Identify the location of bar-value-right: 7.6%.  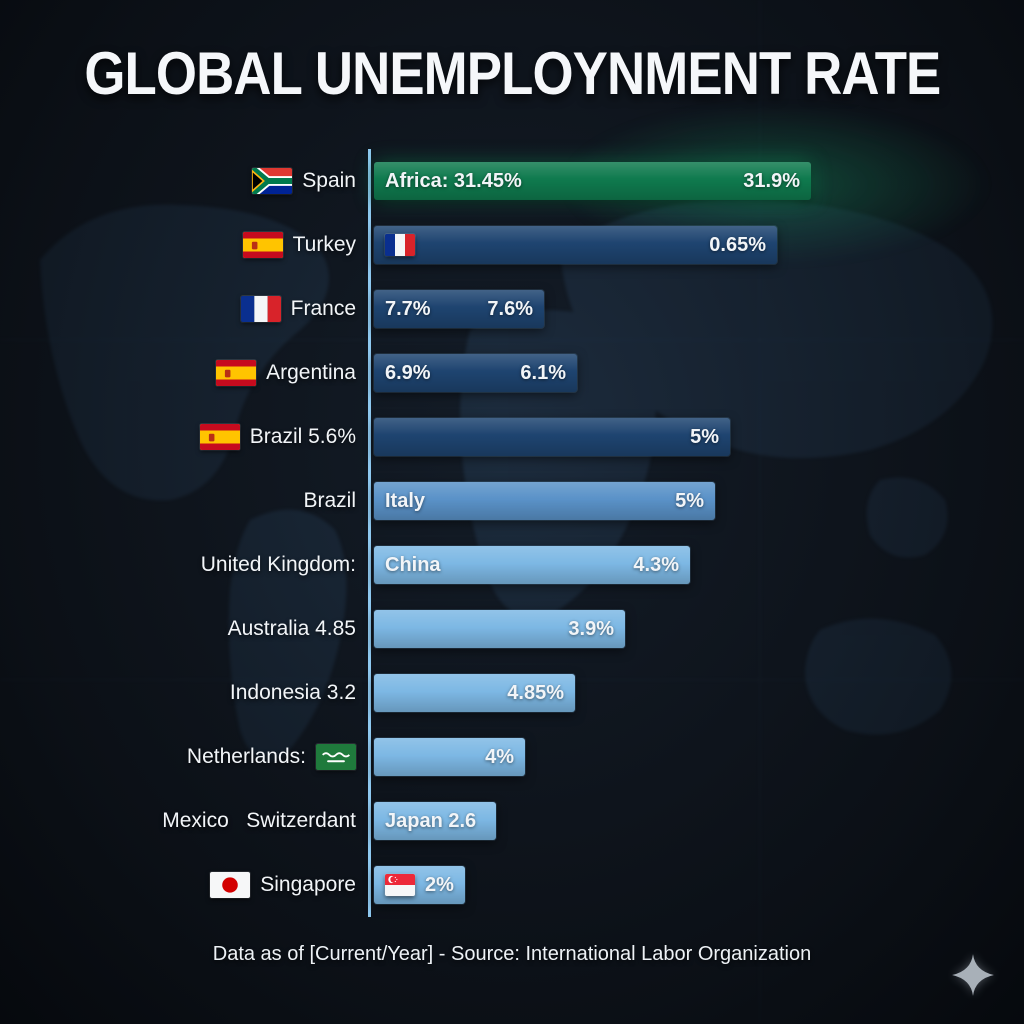
(510, 308).